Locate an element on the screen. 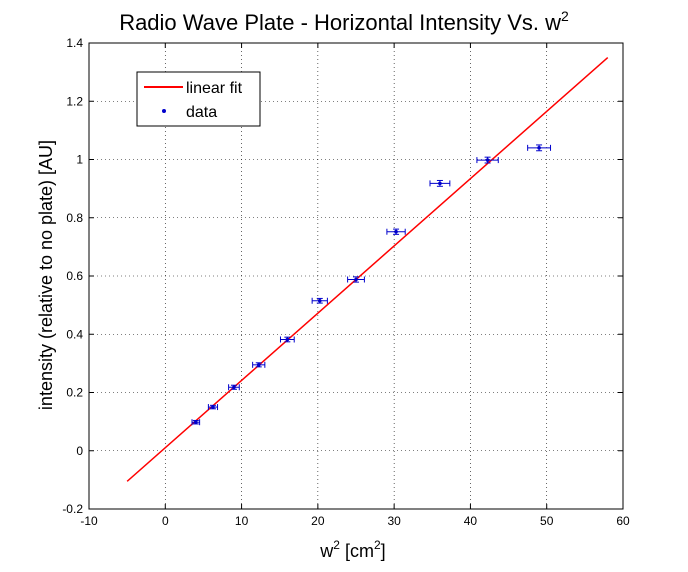 Image resolution: width=688 pixels, height=572 pixels. x-tick-label: 50 is located at coordinates (547, 521).